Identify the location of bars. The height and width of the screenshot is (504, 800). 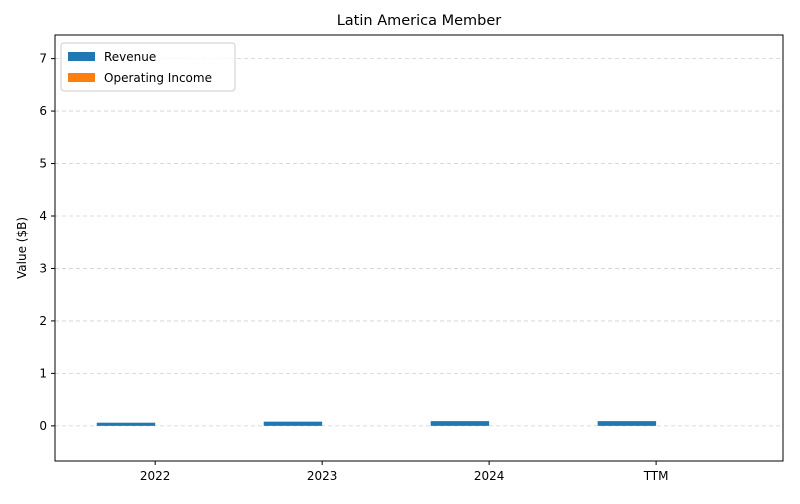
(376, 423).